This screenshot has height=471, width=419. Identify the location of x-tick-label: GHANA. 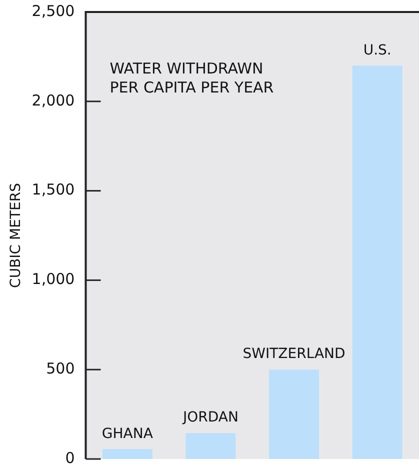
(128, 434).